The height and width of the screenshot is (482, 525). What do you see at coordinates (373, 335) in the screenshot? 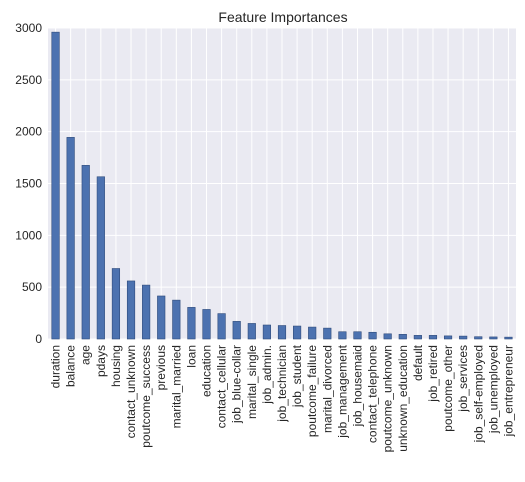
I see `bar-contact_telephone` at bounding box center [373, 335].